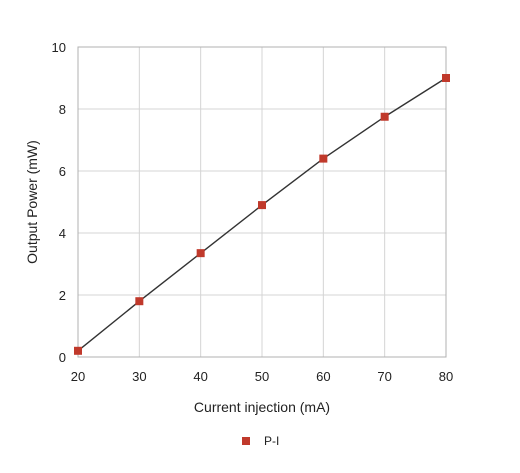  Describe the element at coordinates (260, 441) in the screenshot. I see `legend: P-I` at that location.